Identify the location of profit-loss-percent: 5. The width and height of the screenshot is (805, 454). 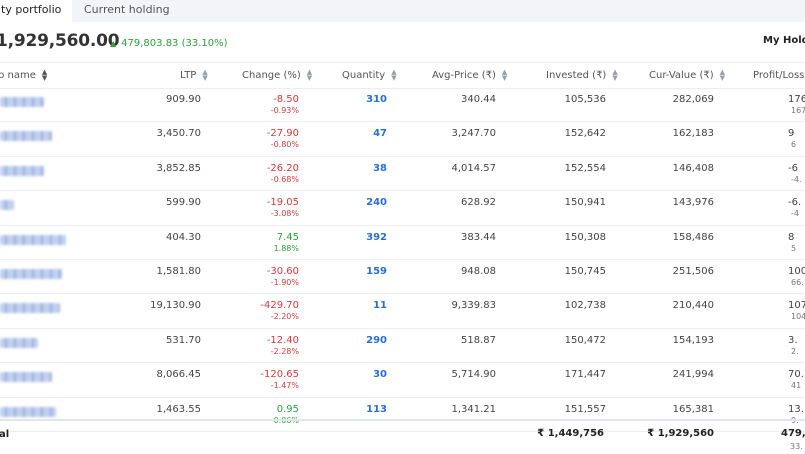
(794, 248).